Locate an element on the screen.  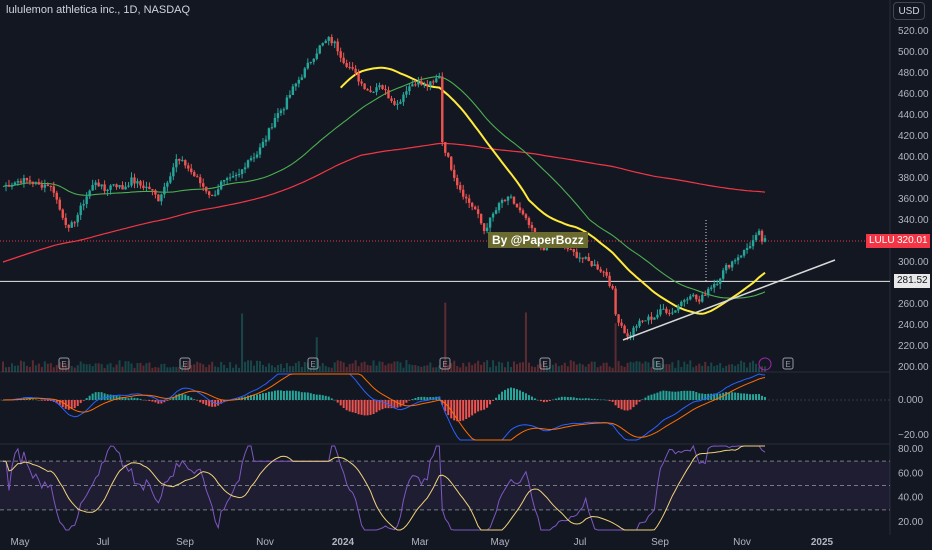
time-axis-tick: Mar is located at coordinates (420, 542).